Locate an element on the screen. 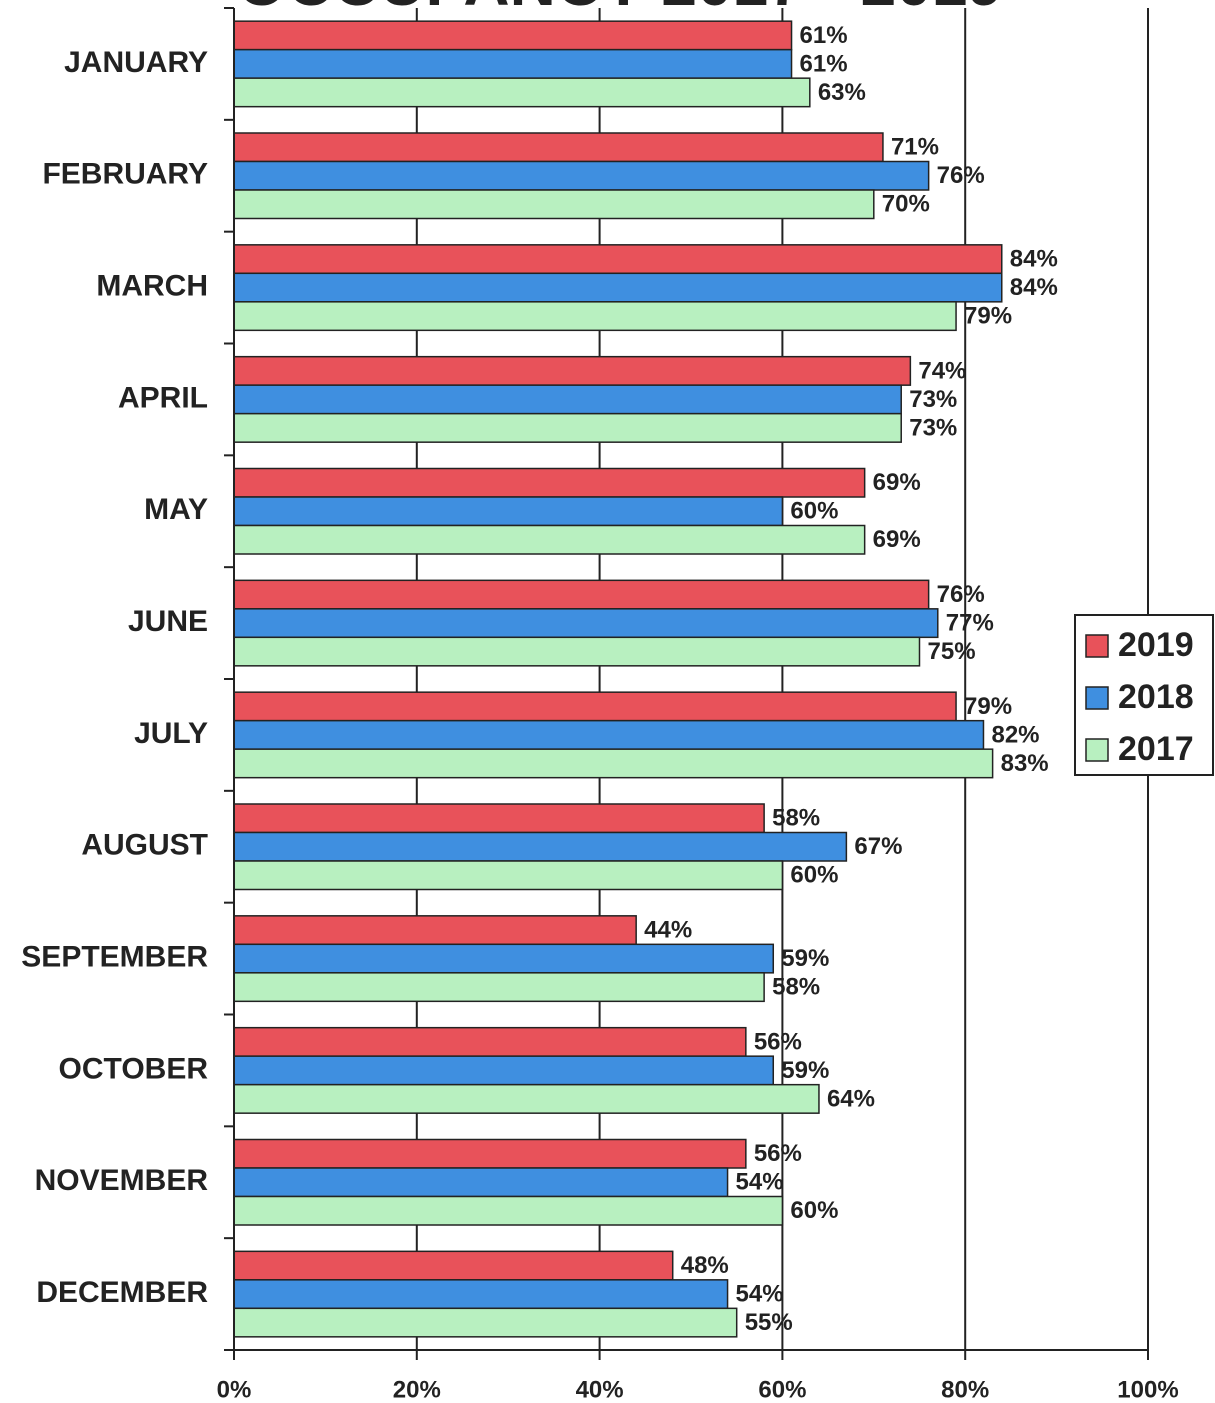 The image size is (1215, 1403). x-tick-label: 100% is located at coordinates (1147, 1389).